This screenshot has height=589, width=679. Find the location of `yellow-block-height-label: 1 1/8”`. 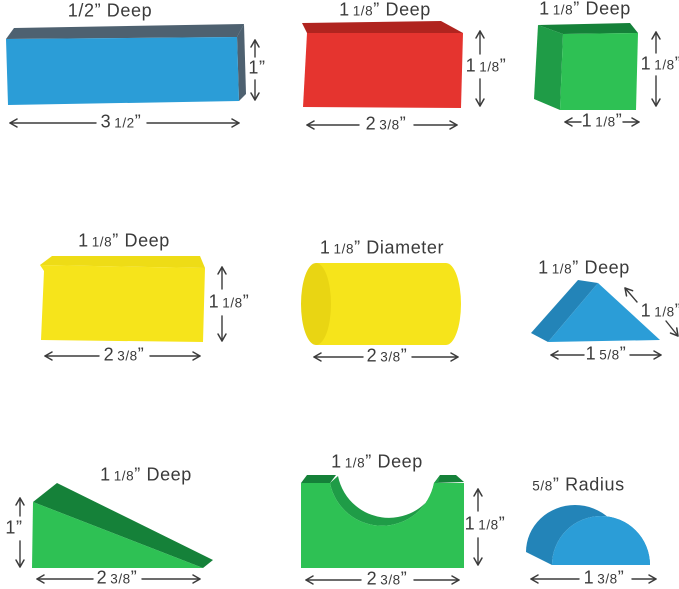

yellow-block-height-label: 1 1/8” is located at coordinates (229, 301).